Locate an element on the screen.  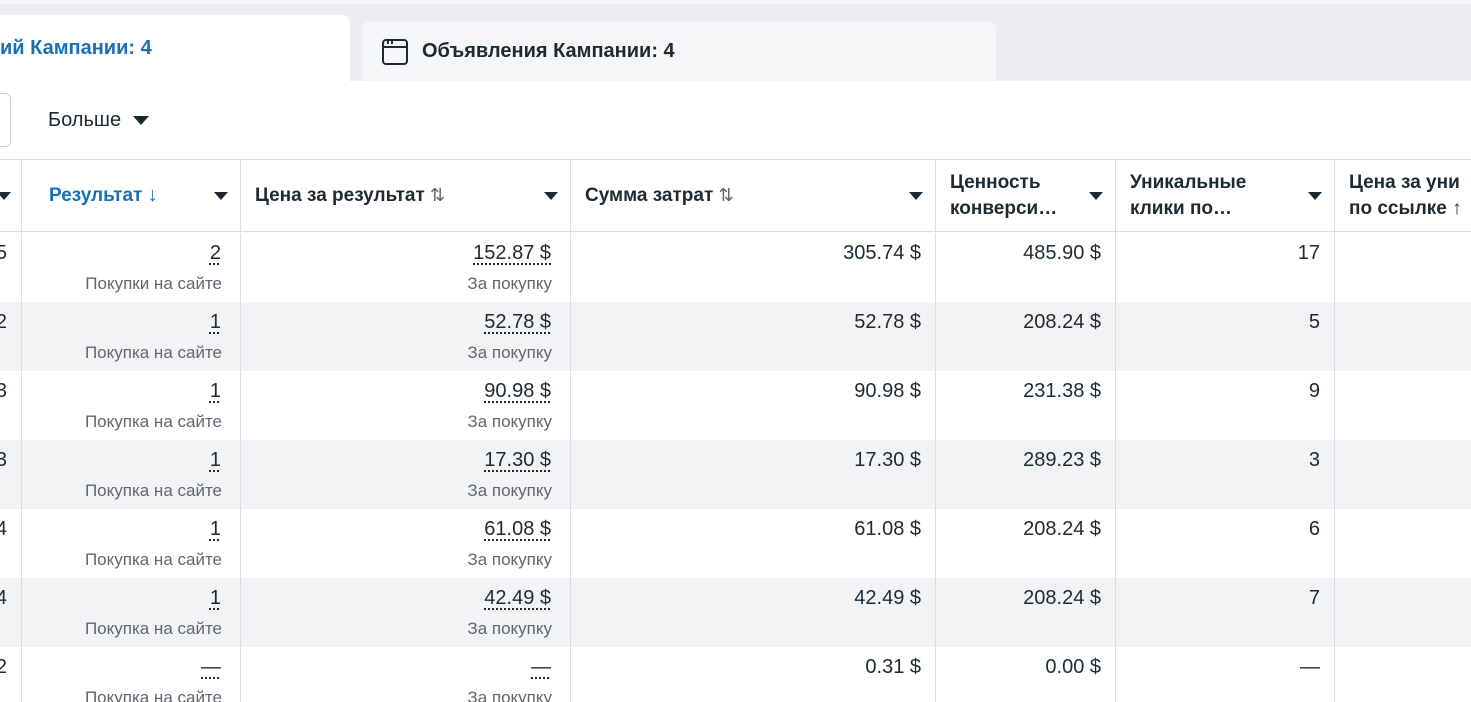
column-header-cost-per-result: Цена за результат ⇅ is located at coordinates (406, 195).